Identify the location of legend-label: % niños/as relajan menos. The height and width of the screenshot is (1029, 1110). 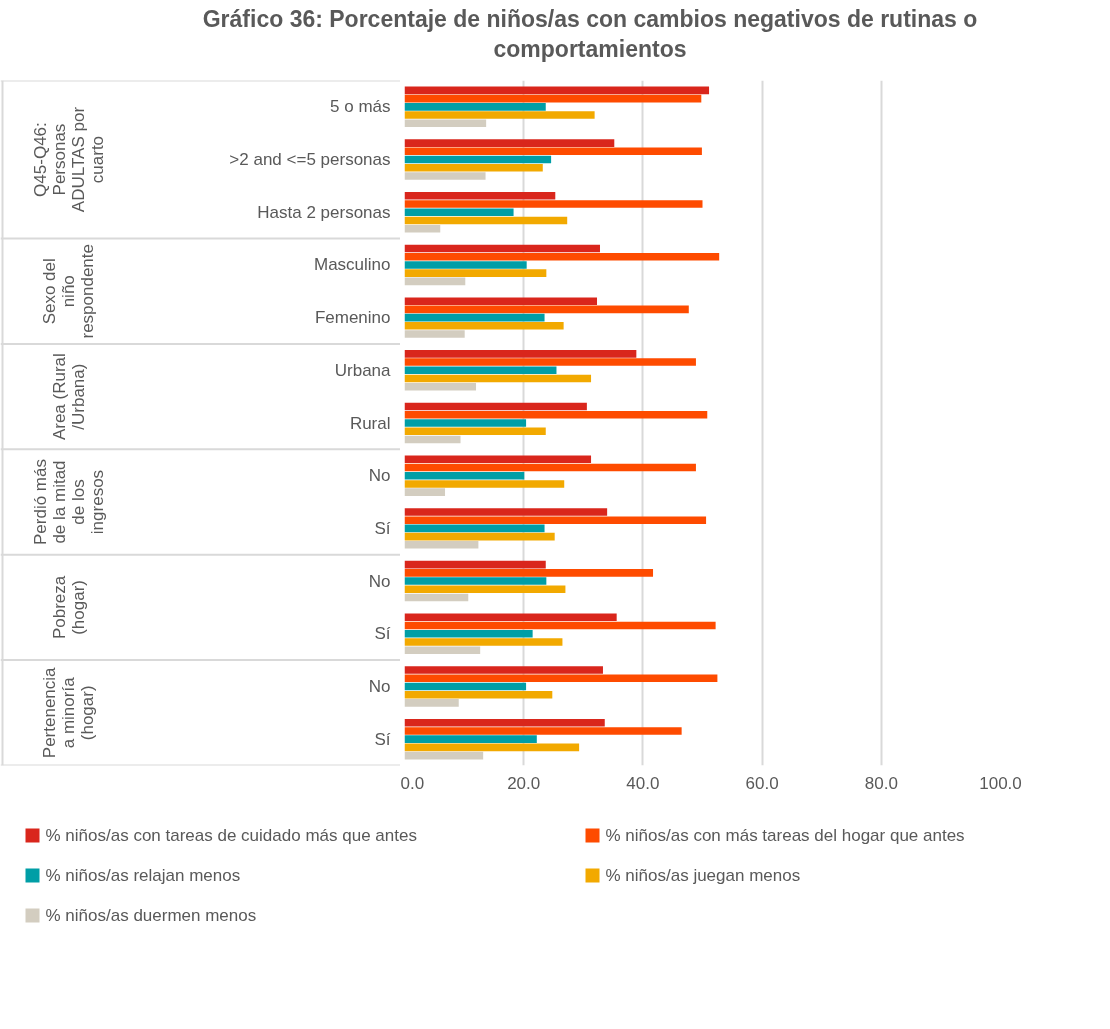
(143, 875).